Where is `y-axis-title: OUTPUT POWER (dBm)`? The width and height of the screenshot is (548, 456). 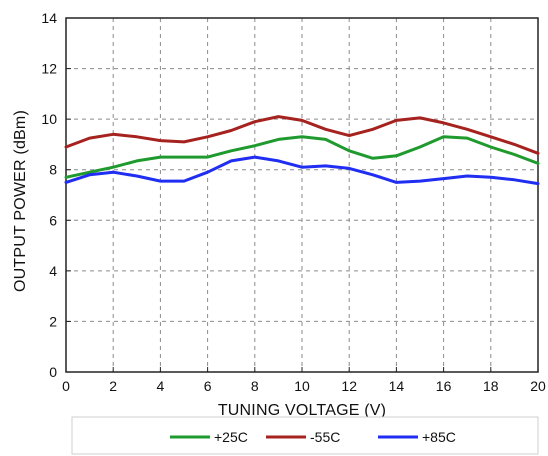
y-axis-title: OUTPUT POWER (dBm) is located at coordinates (20, 201).